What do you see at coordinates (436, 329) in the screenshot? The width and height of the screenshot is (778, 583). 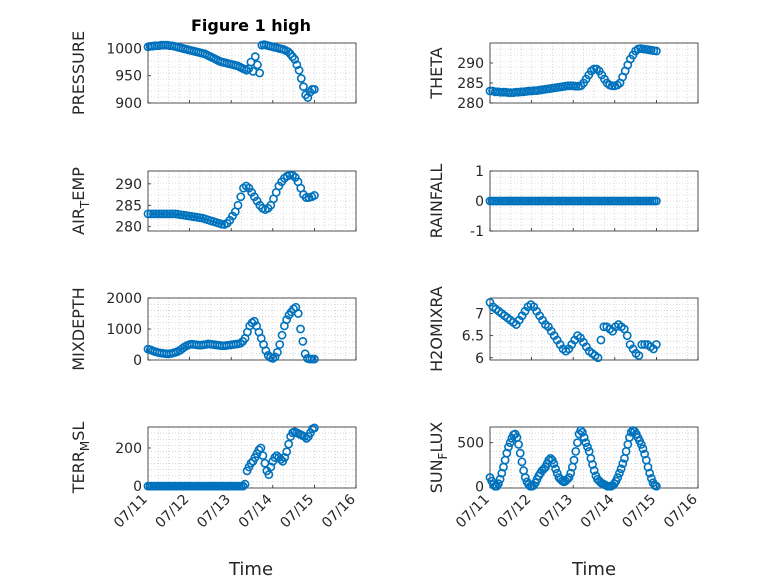 I see `y-axis-label: H2OMIXRA` at bounding box center [436, 329].